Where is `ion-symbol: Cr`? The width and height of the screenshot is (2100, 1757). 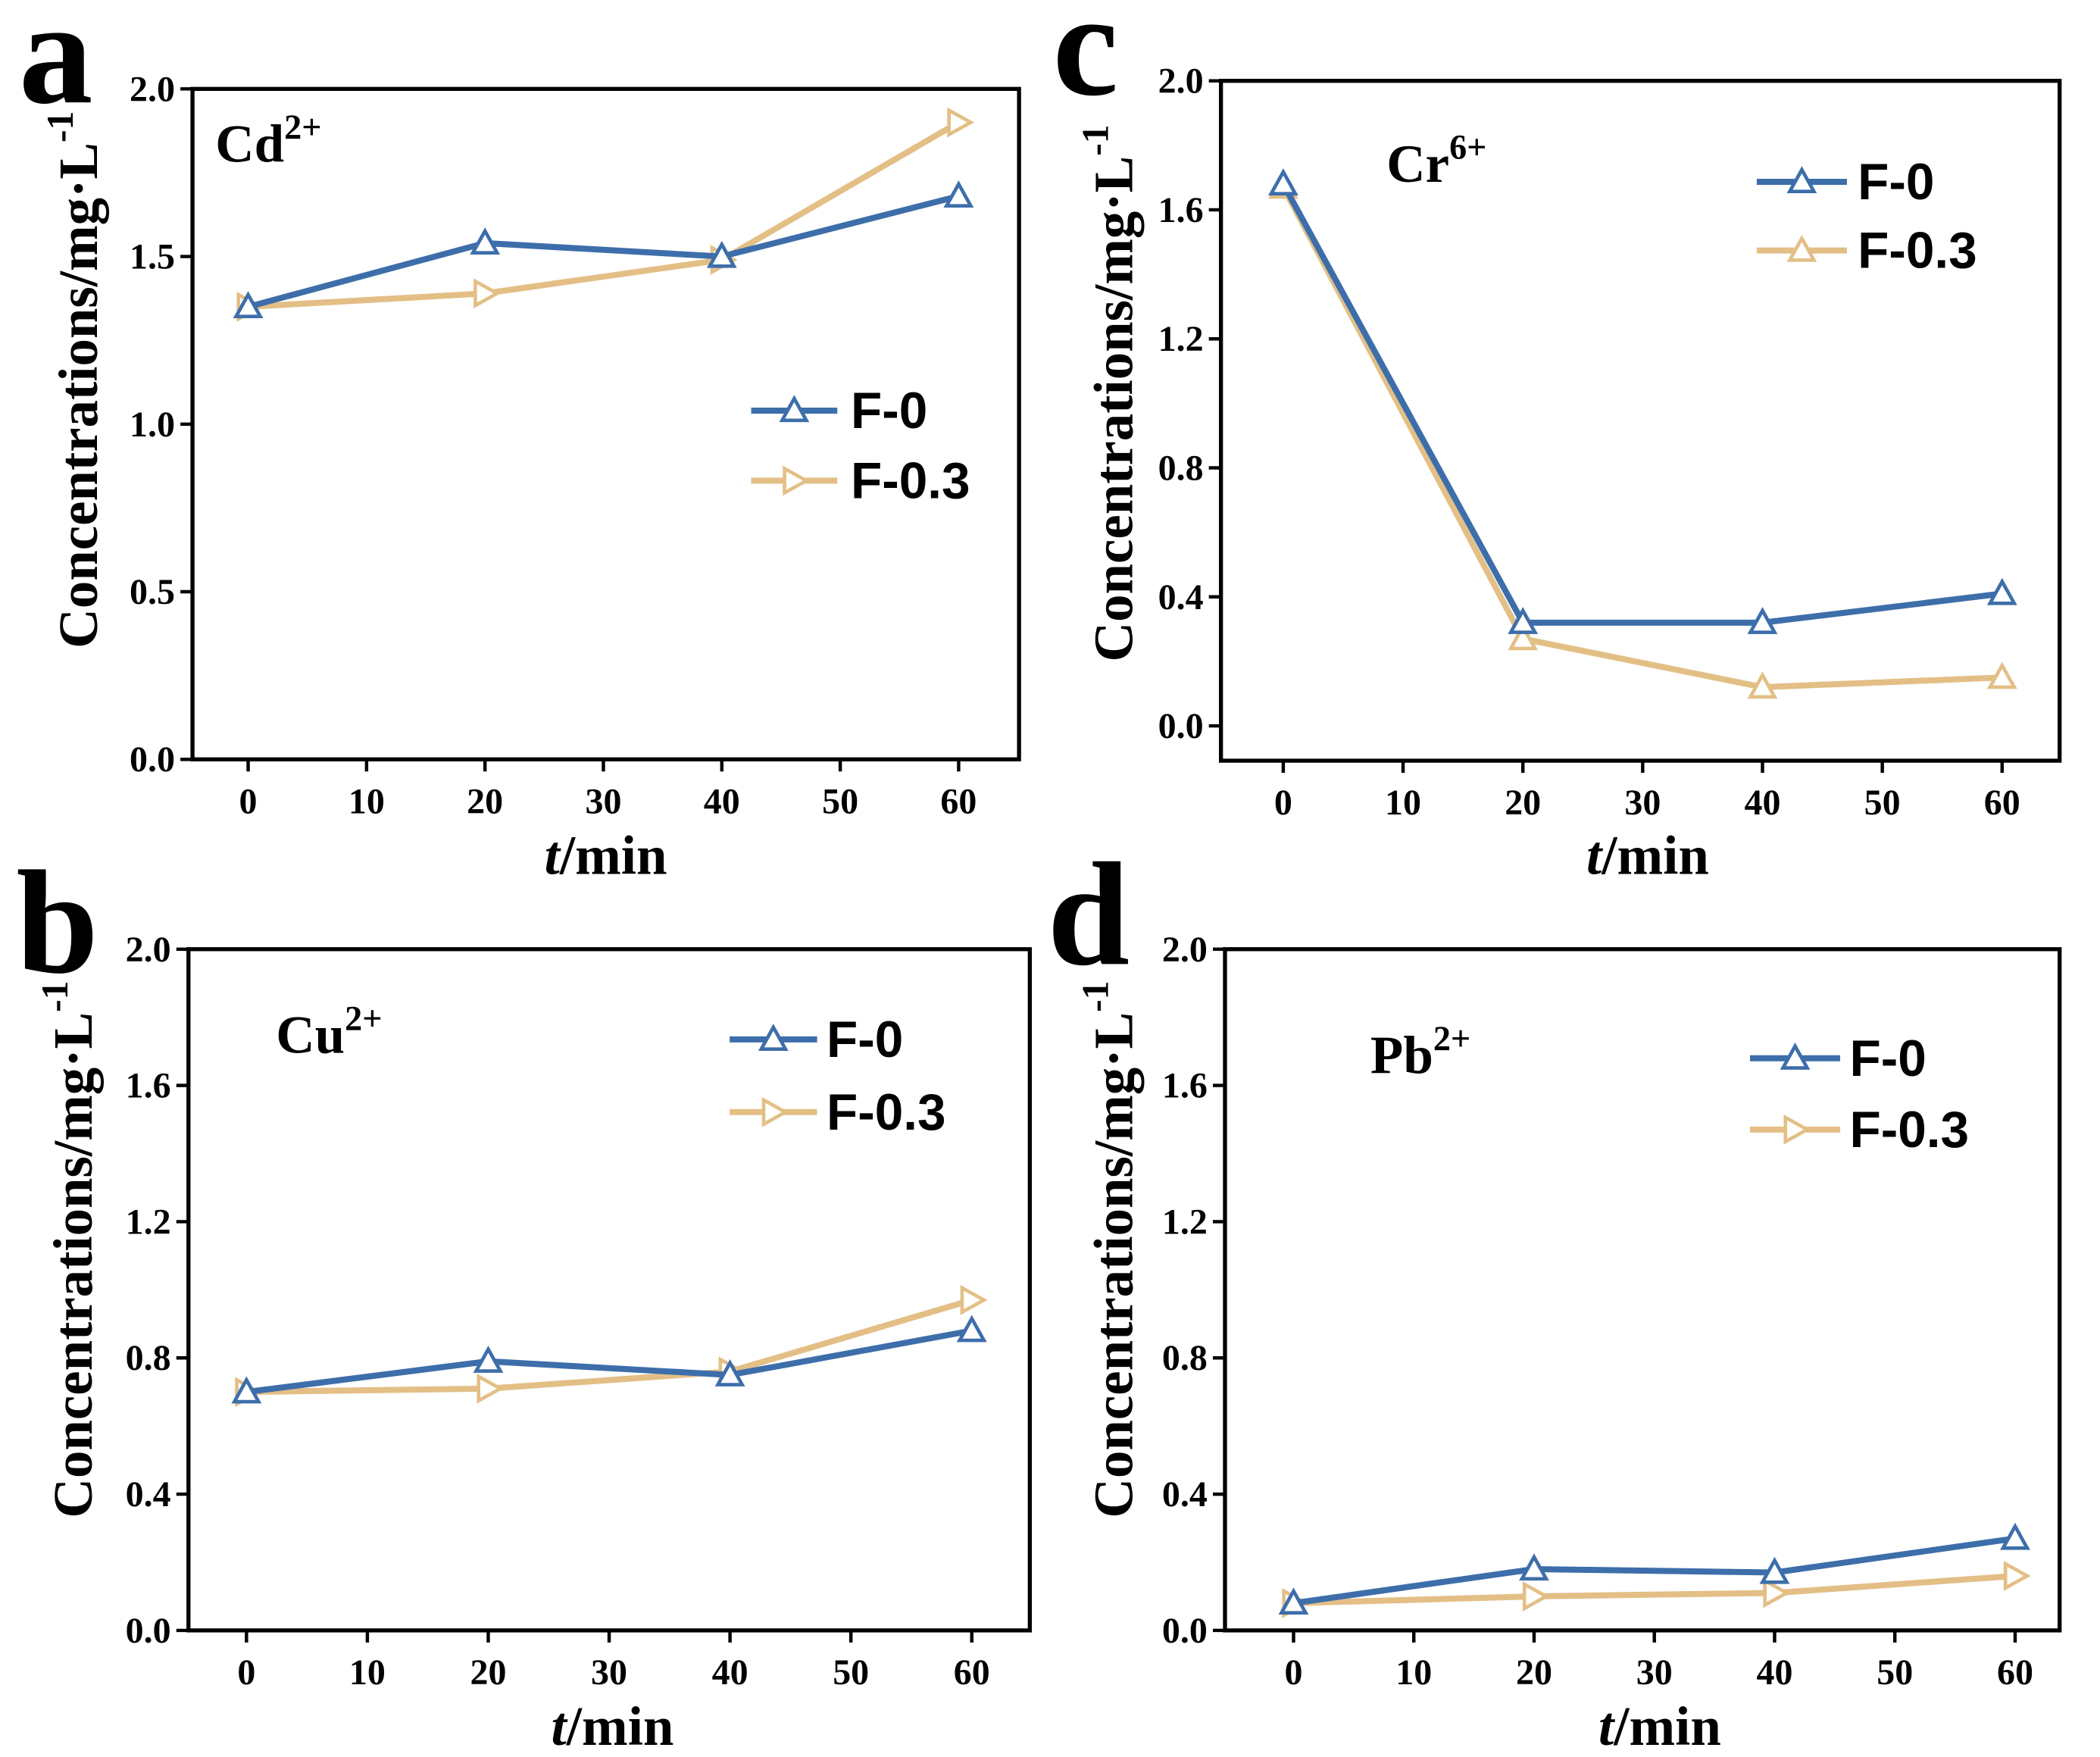
ion-symbol: Cr is located at coordinates (1417, 164).